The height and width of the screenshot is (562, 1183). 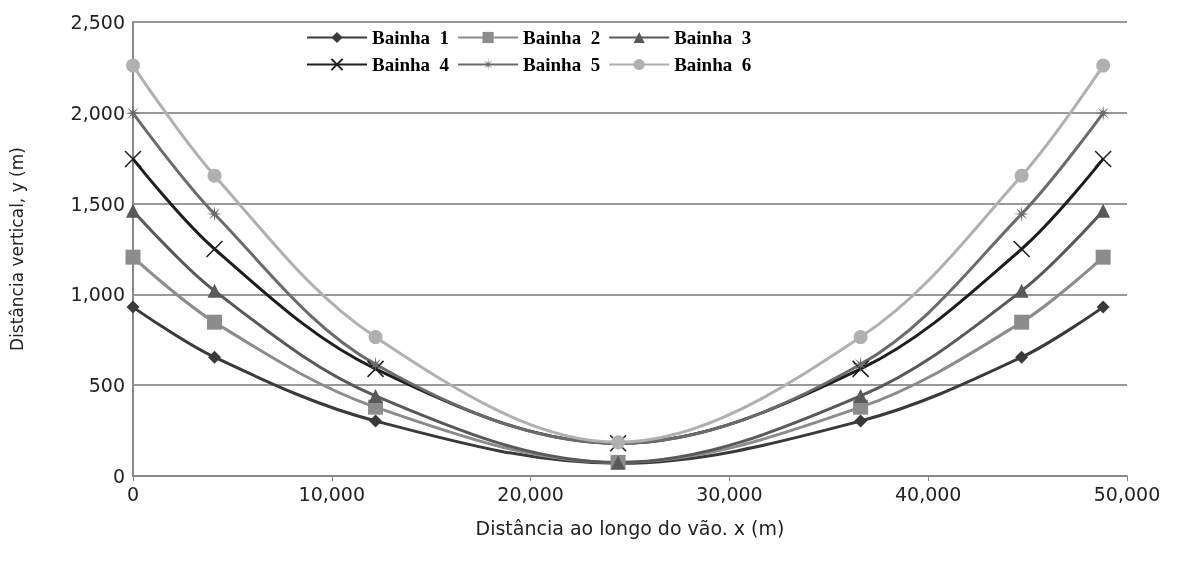 I want to click on y-tick-label: 500, so click(x=106, y=385).